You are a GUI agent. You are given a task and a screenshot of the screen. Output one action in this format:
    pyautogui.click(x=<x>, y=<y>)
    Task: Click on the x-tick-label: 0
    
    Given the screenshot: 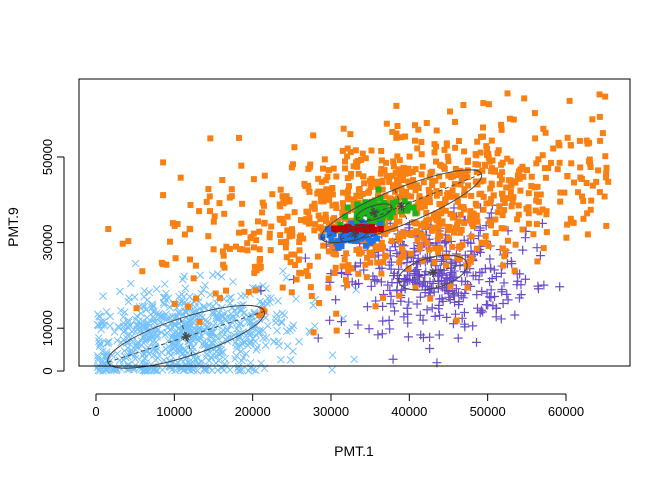 What is the action you would take?
    pyautogui.click(x=95, y=411)
    